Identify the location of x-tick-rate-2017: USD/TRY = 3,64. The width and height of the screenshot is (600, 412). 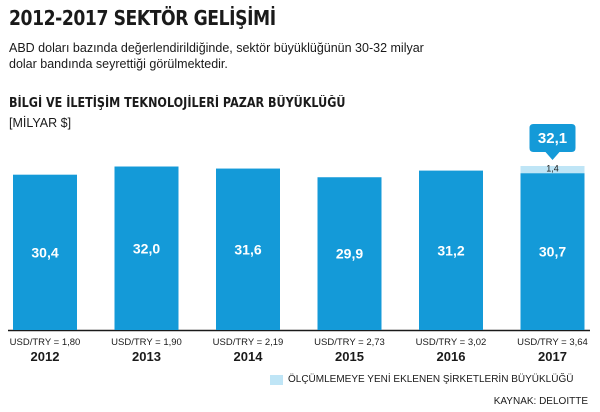
(552, 342).